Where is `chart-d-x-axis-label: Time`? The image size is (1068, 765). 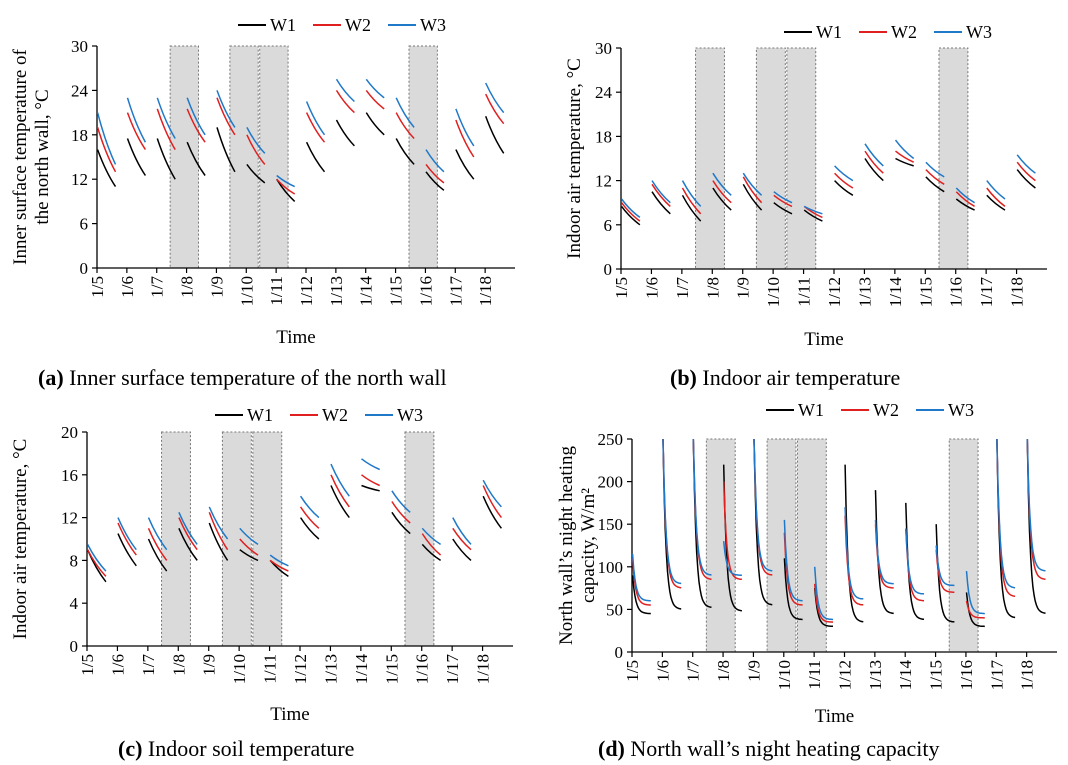
chart-d-x-axis-label: Time is located at coordinates (834, 716).